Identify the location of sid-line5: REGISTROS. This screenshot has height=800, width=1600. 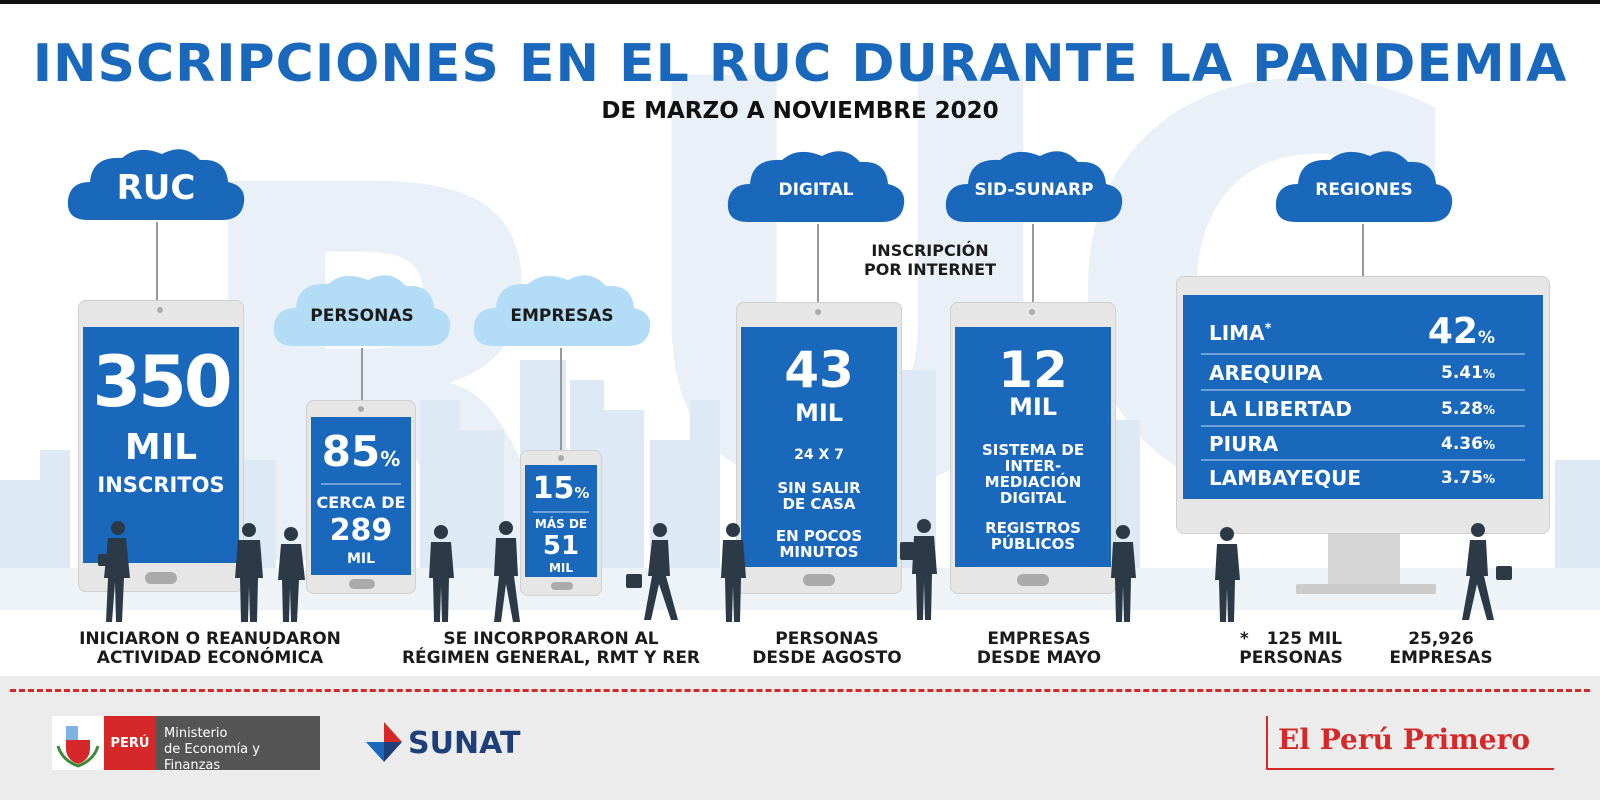
(1033, 528).